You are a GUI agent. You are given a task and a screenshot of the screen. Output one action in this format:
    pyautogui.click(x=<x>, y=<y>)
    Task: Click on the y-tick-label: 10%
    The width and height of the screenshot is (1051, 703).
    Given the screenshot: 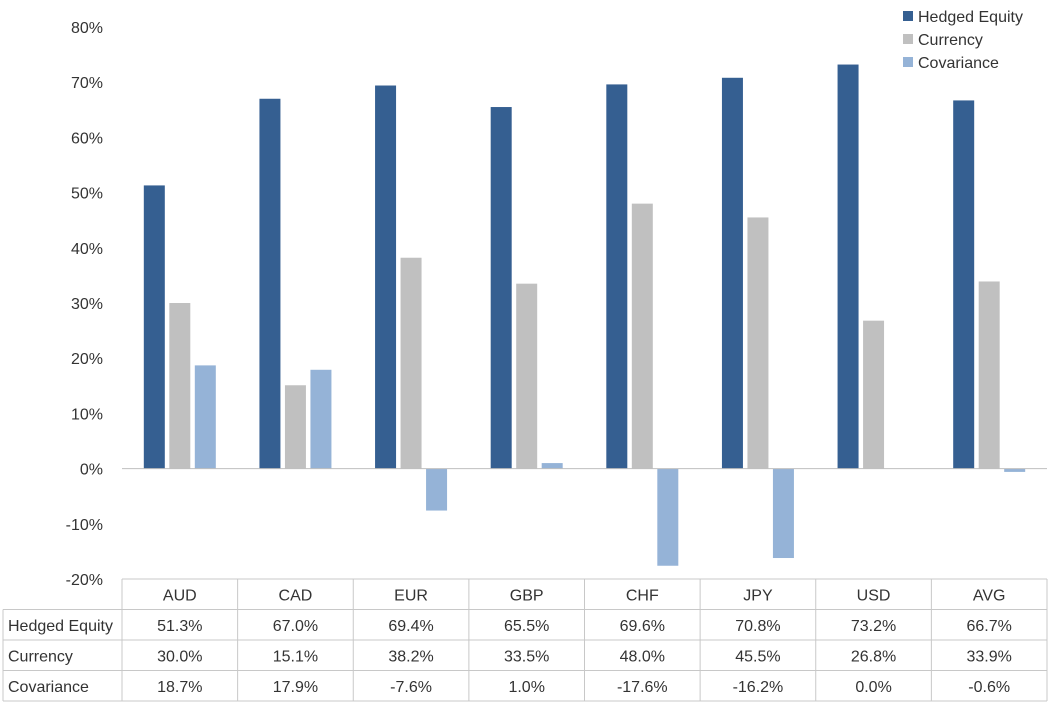 What is the action you would take?
    pyautogui.click(x=87, y=414)
    